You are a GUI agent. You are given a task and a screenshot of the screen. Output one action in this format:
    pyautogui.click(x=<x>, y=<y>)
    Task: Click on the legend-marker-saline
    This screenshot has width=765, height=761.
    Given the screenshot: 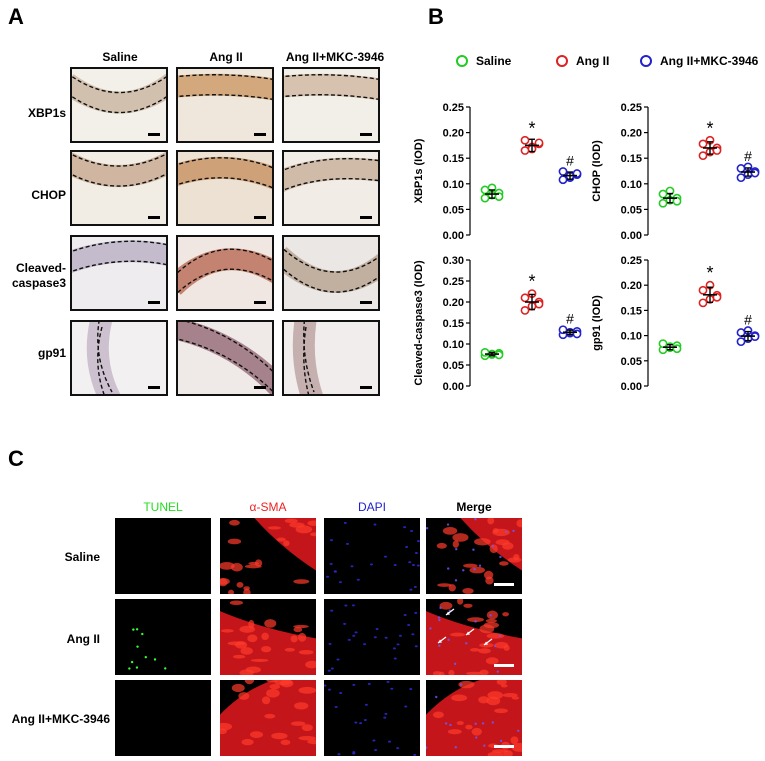 What is the action you would take?
    pyautogui.click(x=462, y=61)
    